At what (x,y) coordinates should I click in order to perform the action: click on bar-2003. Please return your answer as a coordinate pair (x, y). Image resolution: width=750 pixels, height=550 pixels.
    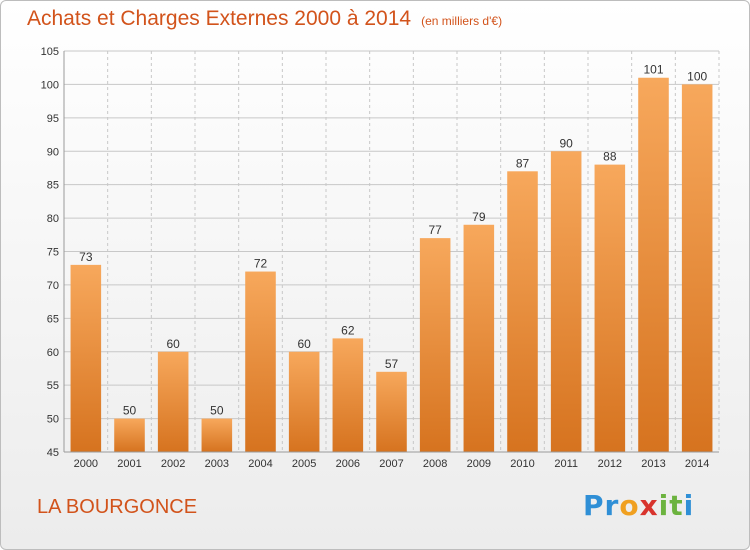
    Looking at the image, I should click on (217, 435).